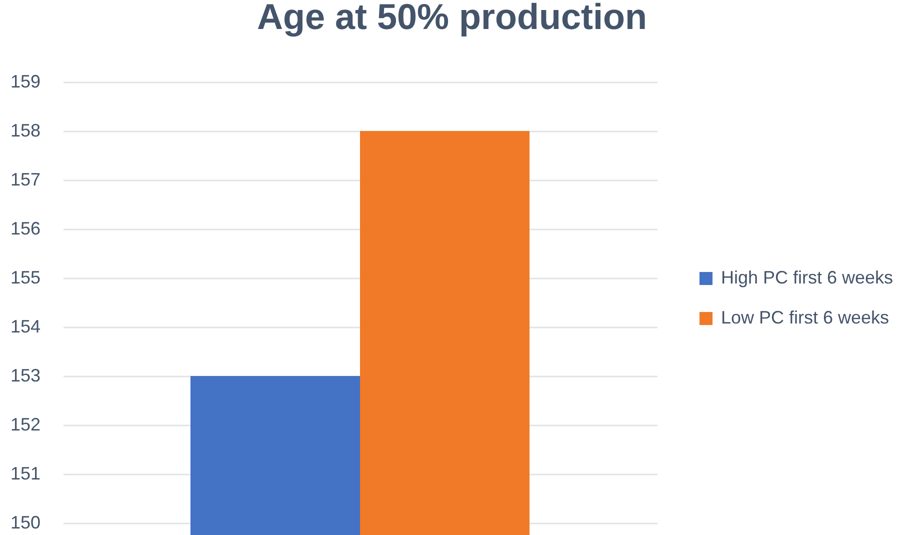  What do you see at coordinates (25, 424) in the screenshot?
I see `y-tick-label: 152` at bounding box center [25, 424].